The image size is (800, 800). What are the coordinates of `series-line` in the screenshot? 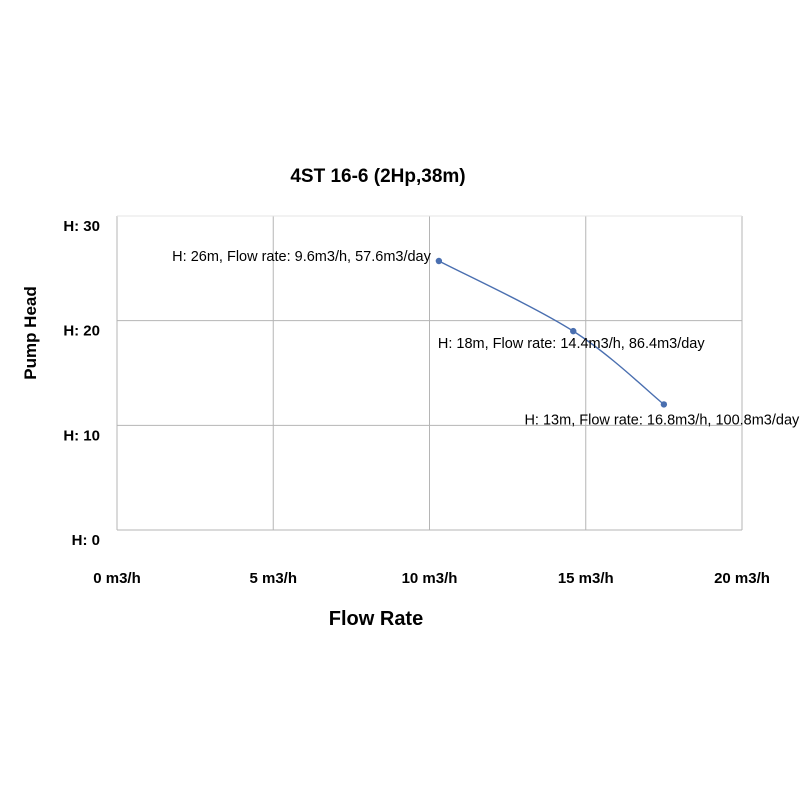 It's located at (551, 332).